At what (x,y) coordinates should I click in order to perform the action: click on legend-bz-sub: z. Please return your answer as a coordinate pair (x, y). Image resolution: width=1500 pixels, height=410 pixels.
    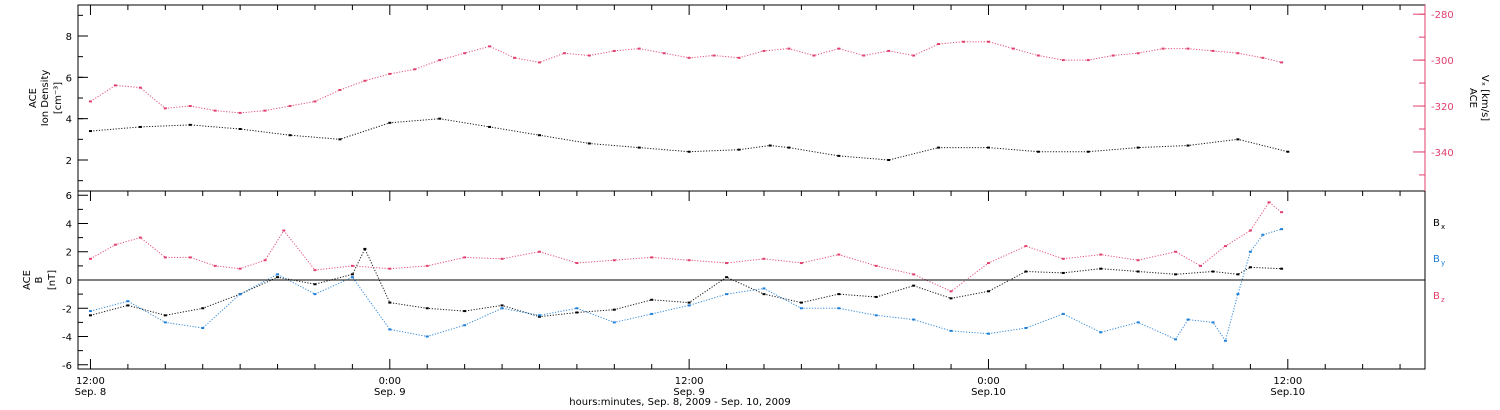
    Looking at the image, I should click on (1443, 300).